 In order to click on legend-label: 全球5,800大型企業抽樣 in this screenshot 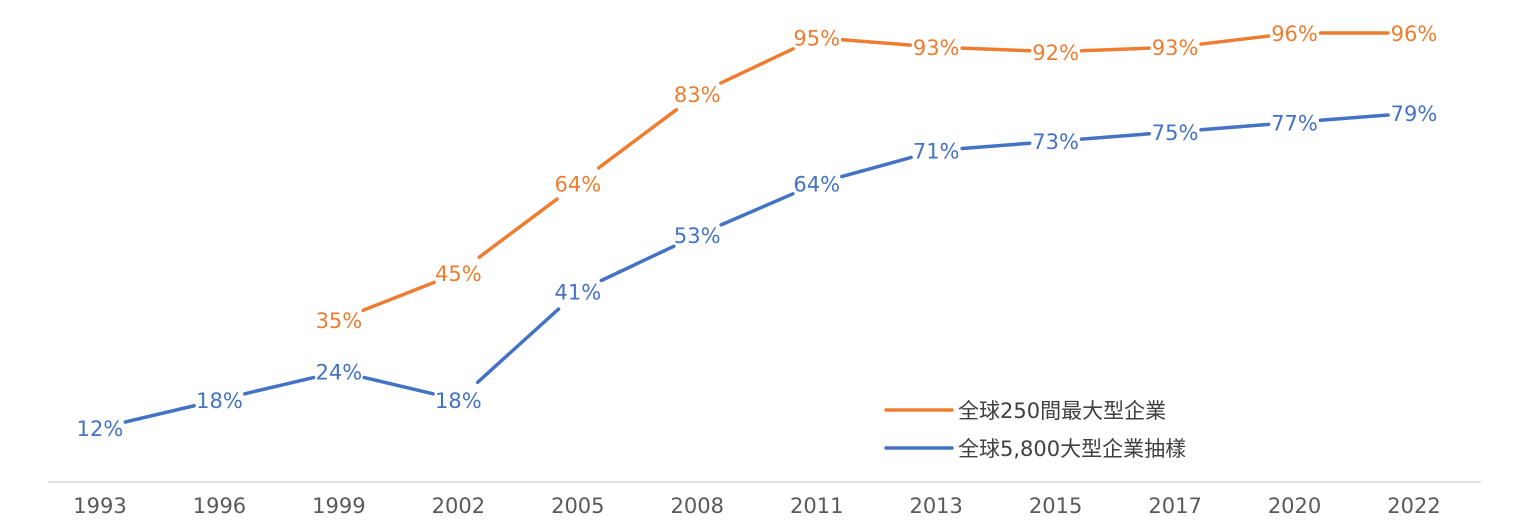, I will do `click(1072, 449)`.